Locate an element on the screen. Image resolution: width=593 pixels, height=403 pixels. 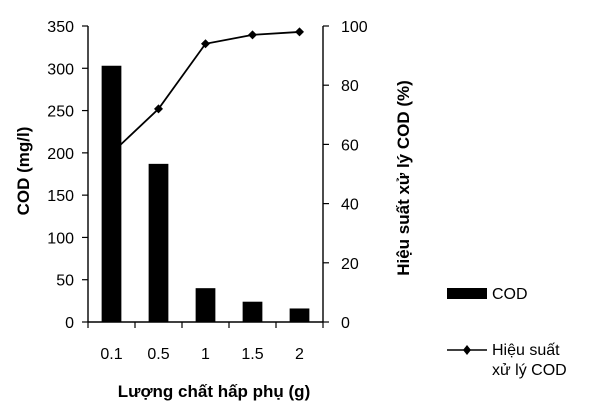
legend-swatch-cod is located at coordinates (467, 293).